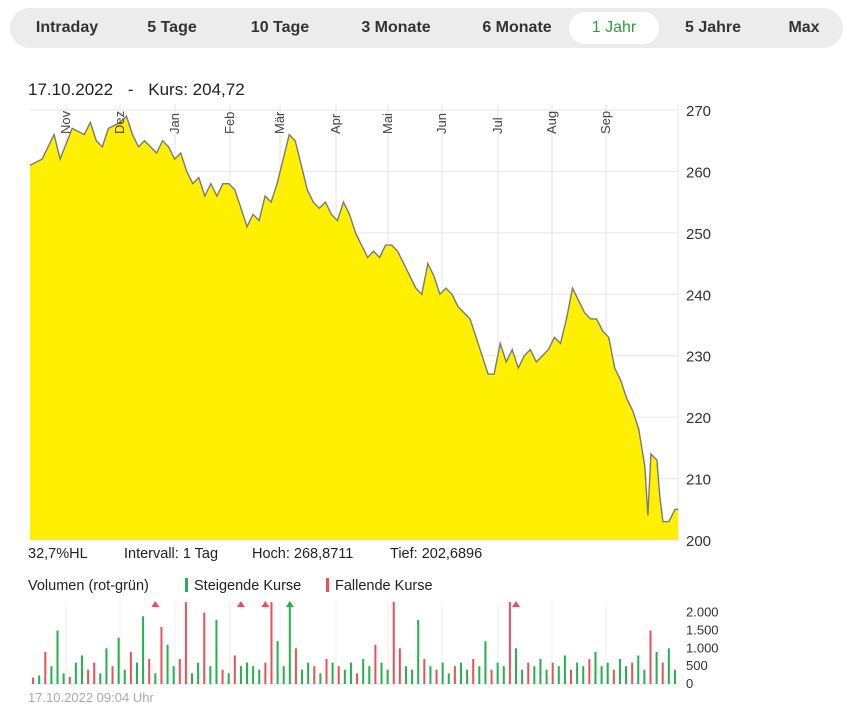  Describe the element at coordinates (698, 295) in the screenshot. I see `y-tick-label: 240` at that location.